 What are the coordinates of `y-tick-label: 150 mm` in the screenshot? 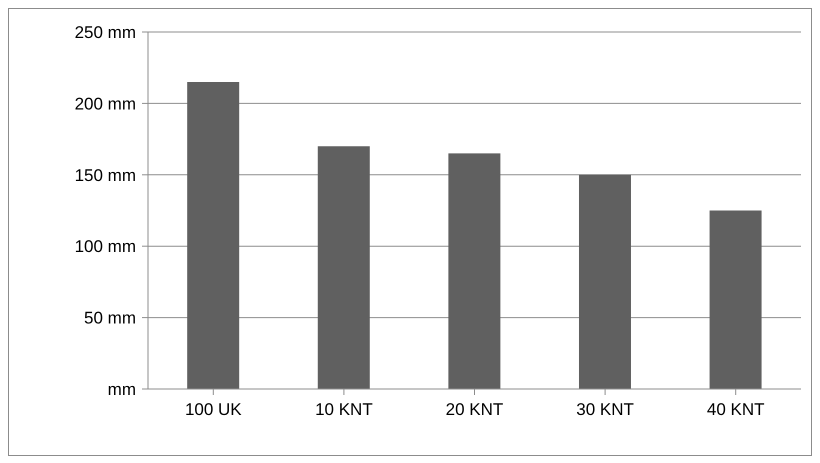 It's located at (105, 175).